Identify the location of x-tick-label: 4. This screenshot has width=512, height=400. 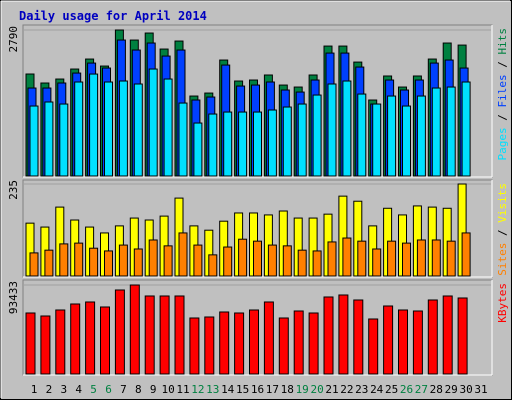
(78, 389).